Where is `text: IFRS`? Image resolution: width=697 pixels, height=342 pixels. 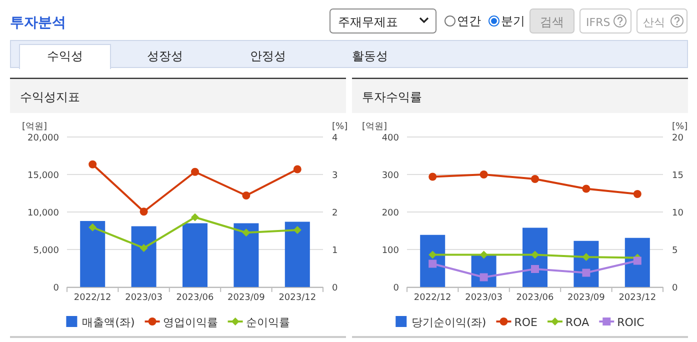 text: IFRS is located at coordinates (598, 22).